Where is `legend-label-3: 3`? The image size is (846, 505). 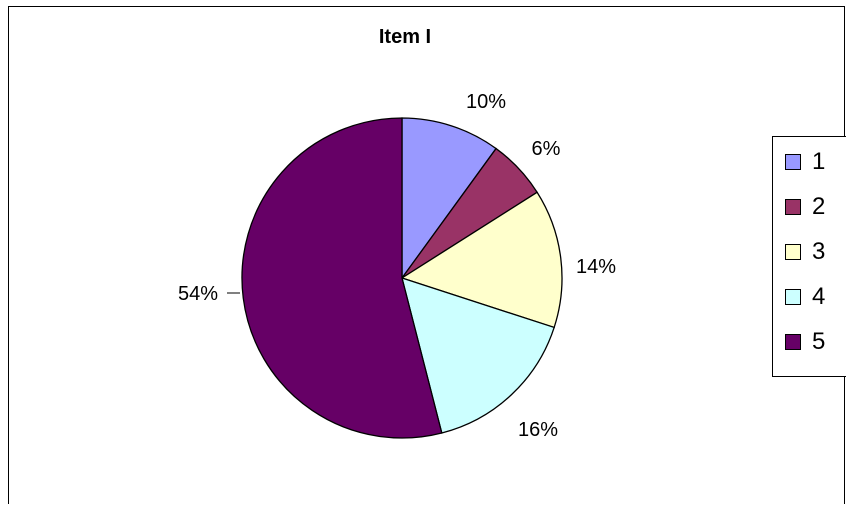
legend-label-3: 3 is located at coordinates (819, 251).